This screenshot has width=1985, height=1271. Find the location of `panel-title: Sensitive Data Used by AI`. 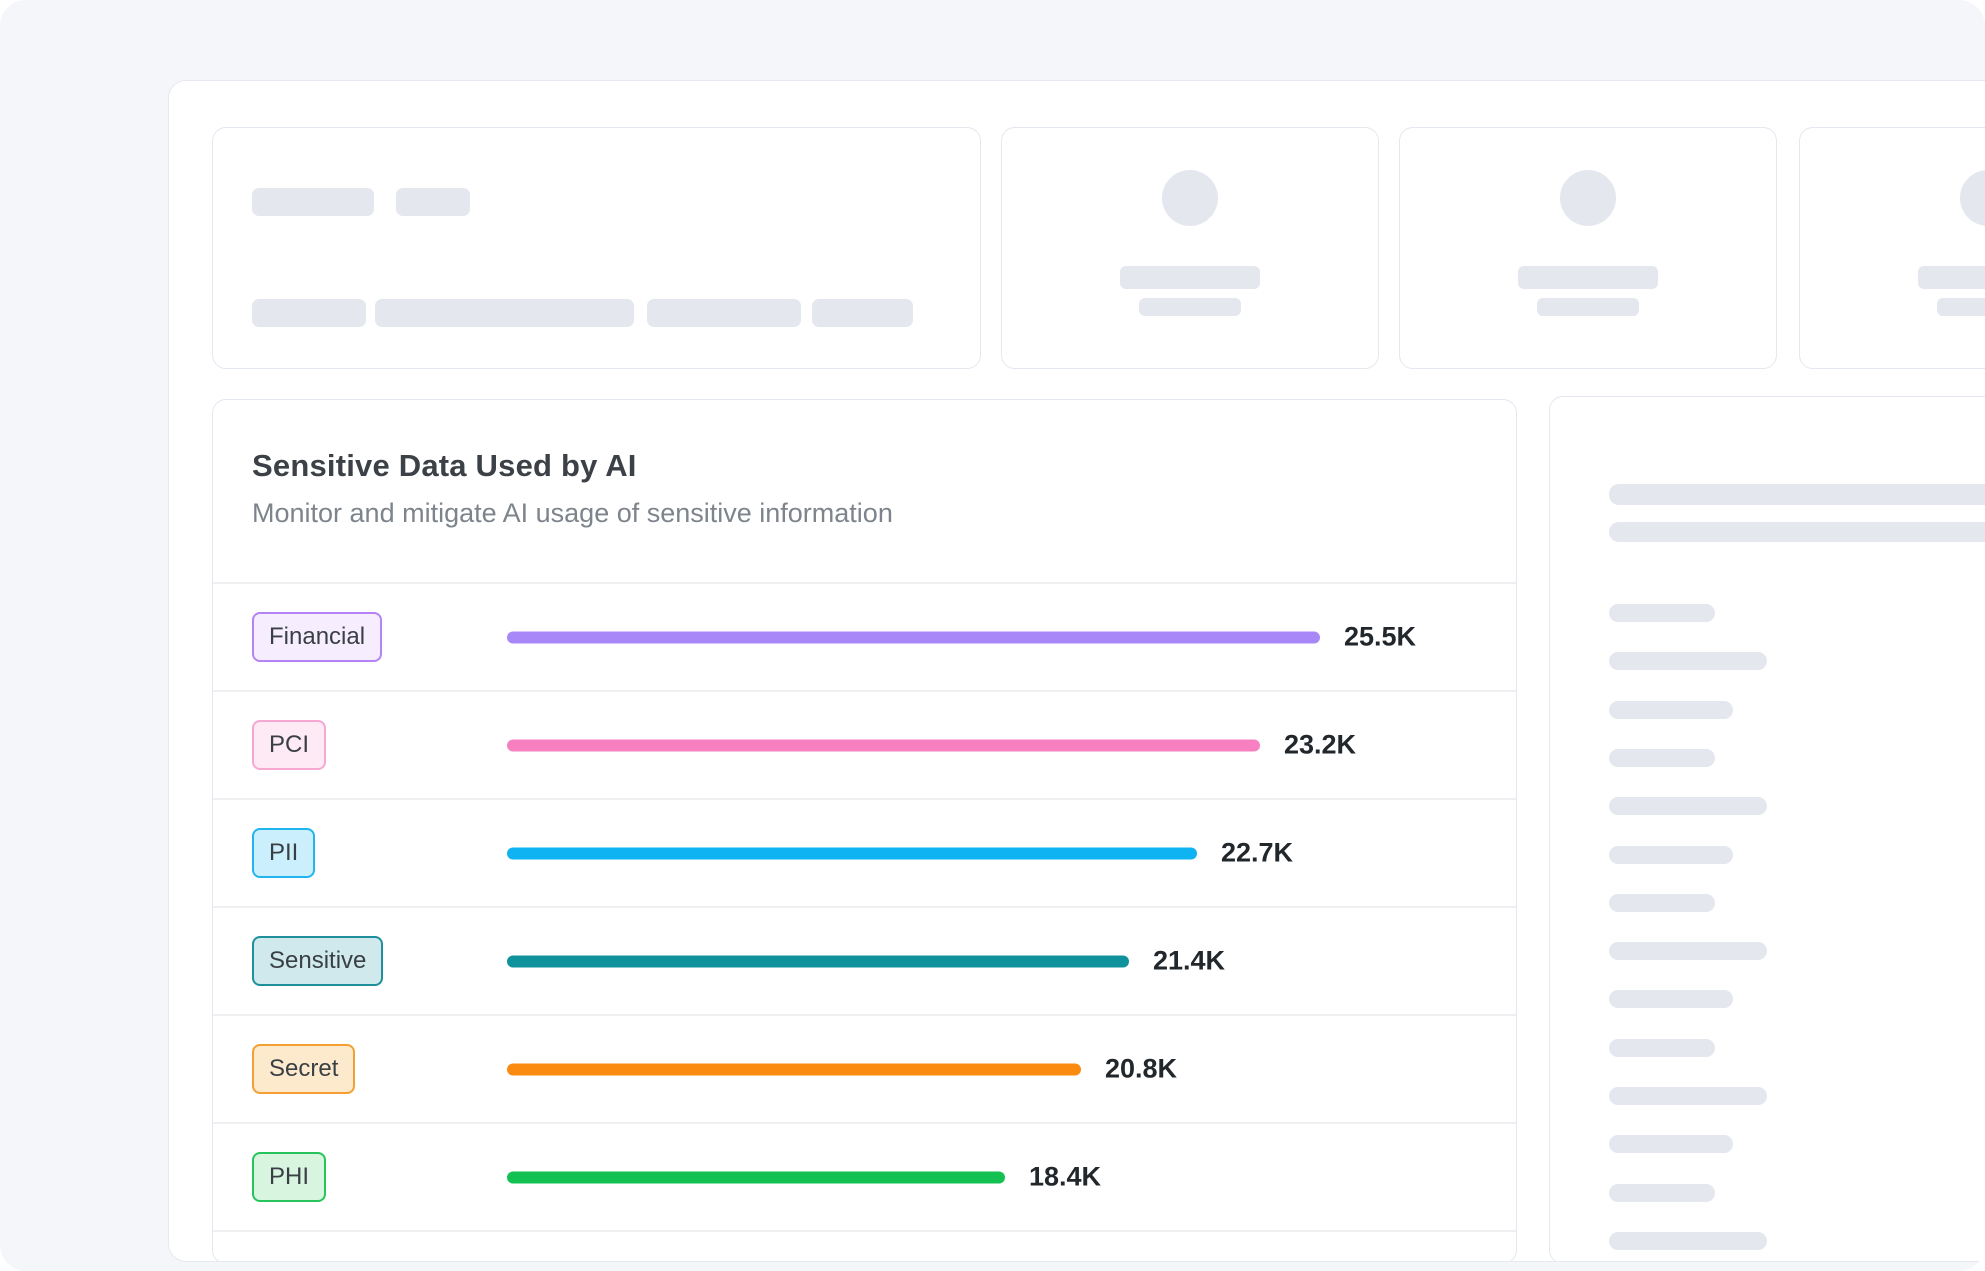

panel-title: Sensitive Data Used by AI is located at coordinates (444, 465).